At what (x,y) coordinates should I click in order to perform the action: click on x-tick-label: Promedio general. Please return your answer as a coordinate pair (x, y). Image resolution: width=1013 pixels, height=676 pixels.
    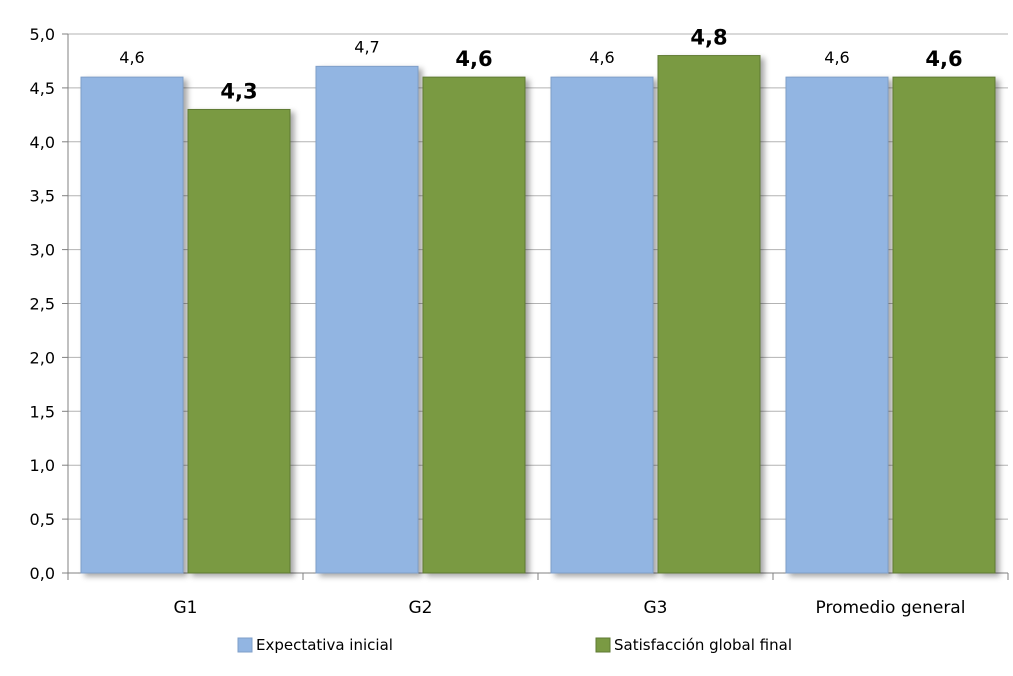
    Looking at the image, I should click on (891, 608).